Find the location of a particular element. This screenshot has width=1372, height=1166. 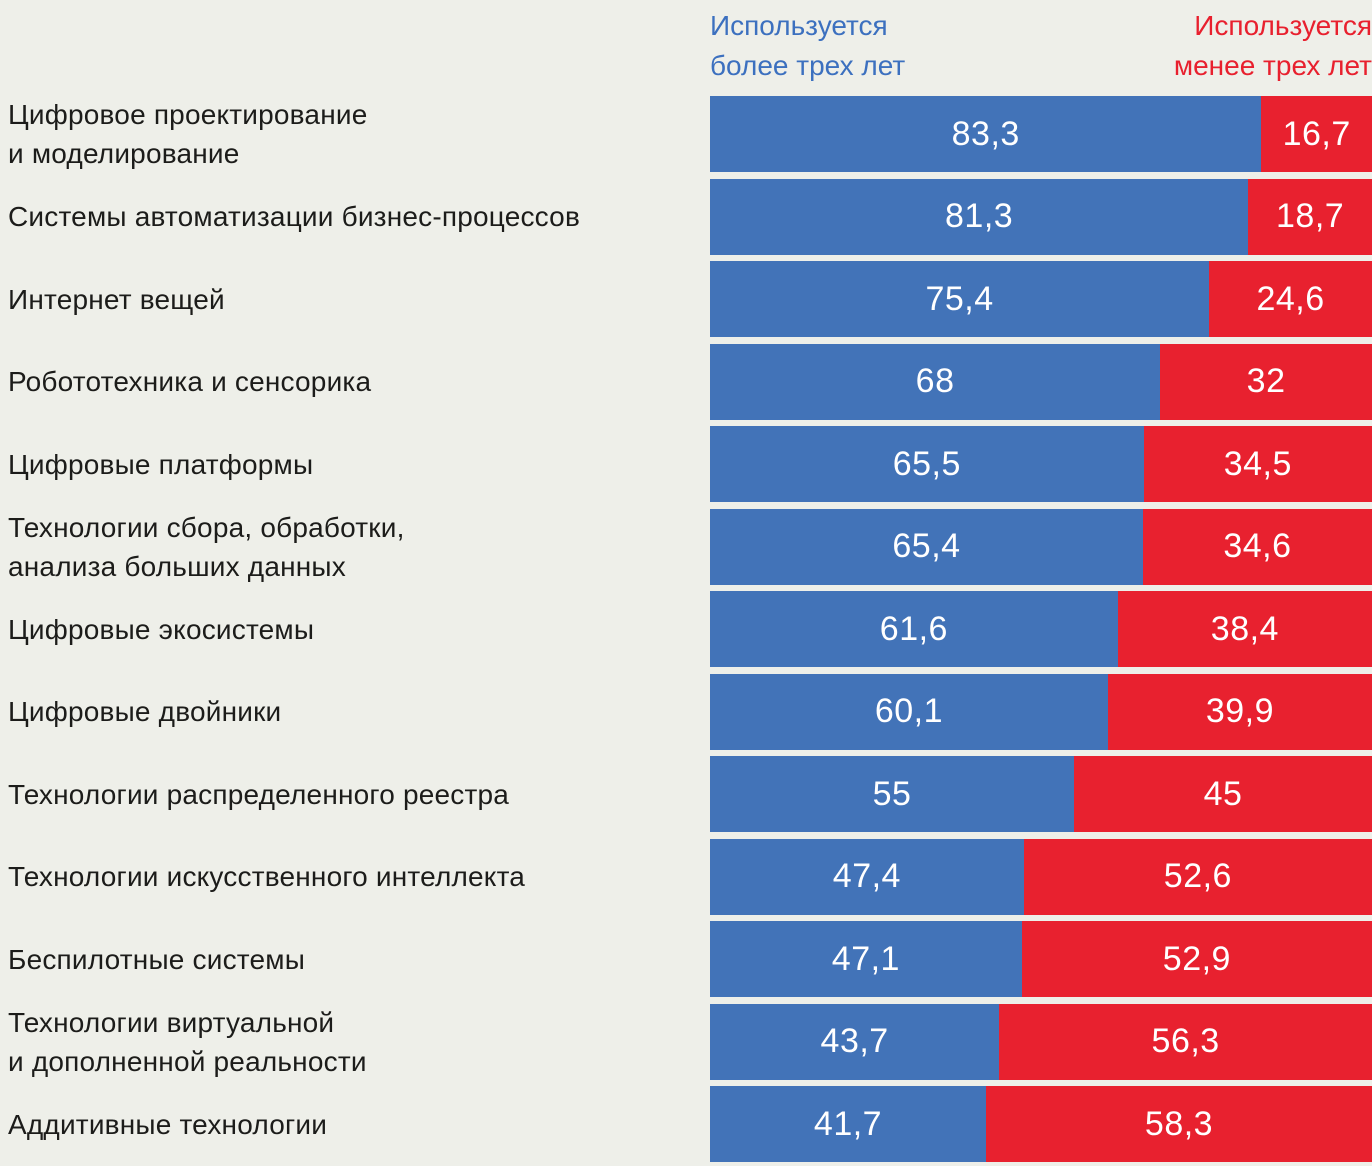

value-label-more: 65,4 is located at coordinates (926, 546).